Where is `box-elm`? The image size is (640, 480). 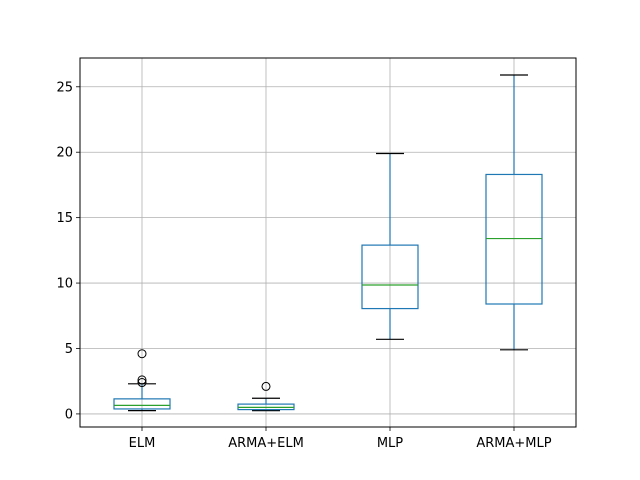 box-elm is located at coordinates (142, 380).